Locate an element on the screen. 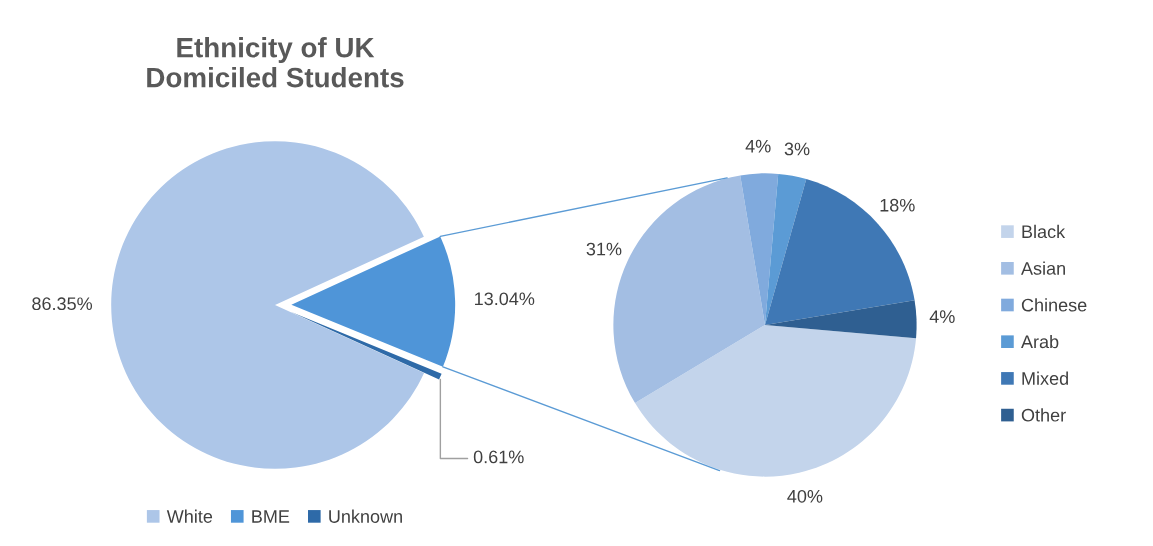 Image resolution: width=1153 pixels, height=546 pixels. data-label: 0.61% is located at coordinates (498, 457).